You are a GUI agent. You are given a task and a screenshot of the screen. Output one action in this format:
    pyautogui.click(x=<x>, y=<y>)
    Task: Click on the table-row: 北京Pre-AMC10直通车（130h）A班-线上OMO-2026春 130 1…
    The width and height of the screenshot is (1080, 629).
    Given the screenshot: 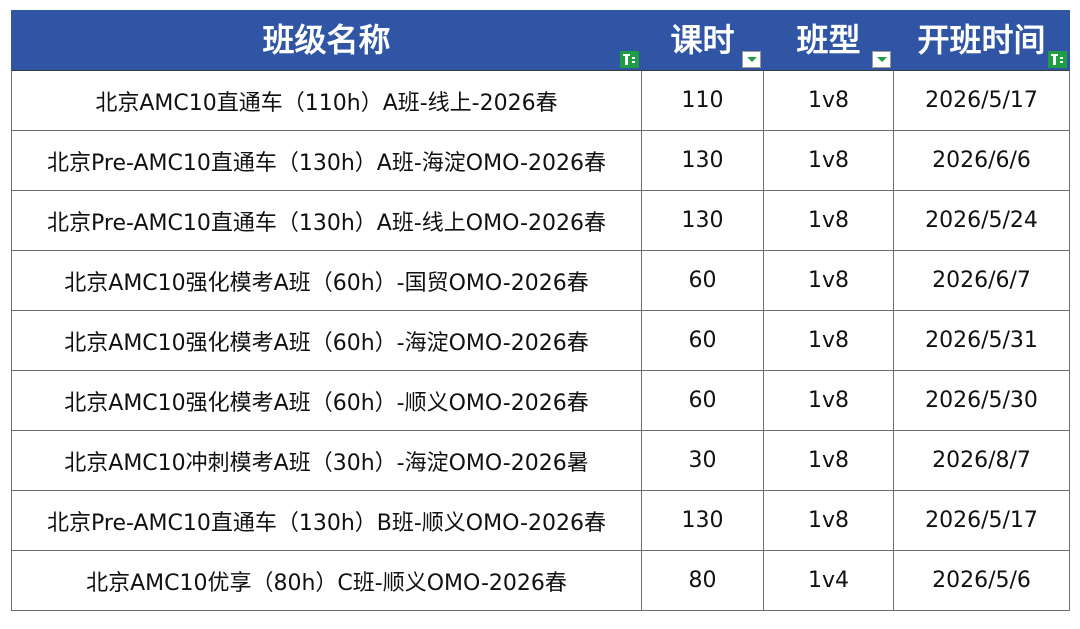 What is the action you would take?
    pyautogui.click(x=540, y=220)
    